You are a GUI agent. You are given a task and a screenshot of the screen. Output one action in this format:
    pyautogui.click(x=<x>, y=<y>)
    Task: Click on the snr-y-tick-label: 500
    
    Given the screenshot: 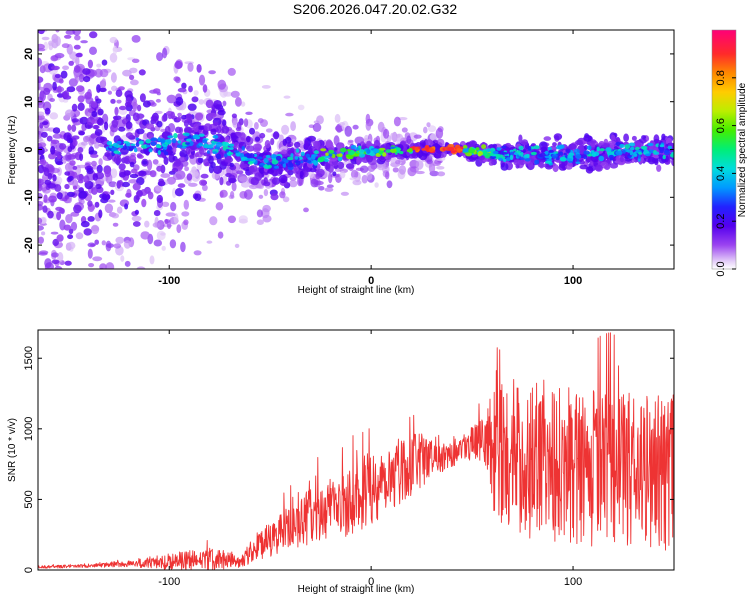 What is the action you would take?
    pyautogui.click(x=29, y=499)
    